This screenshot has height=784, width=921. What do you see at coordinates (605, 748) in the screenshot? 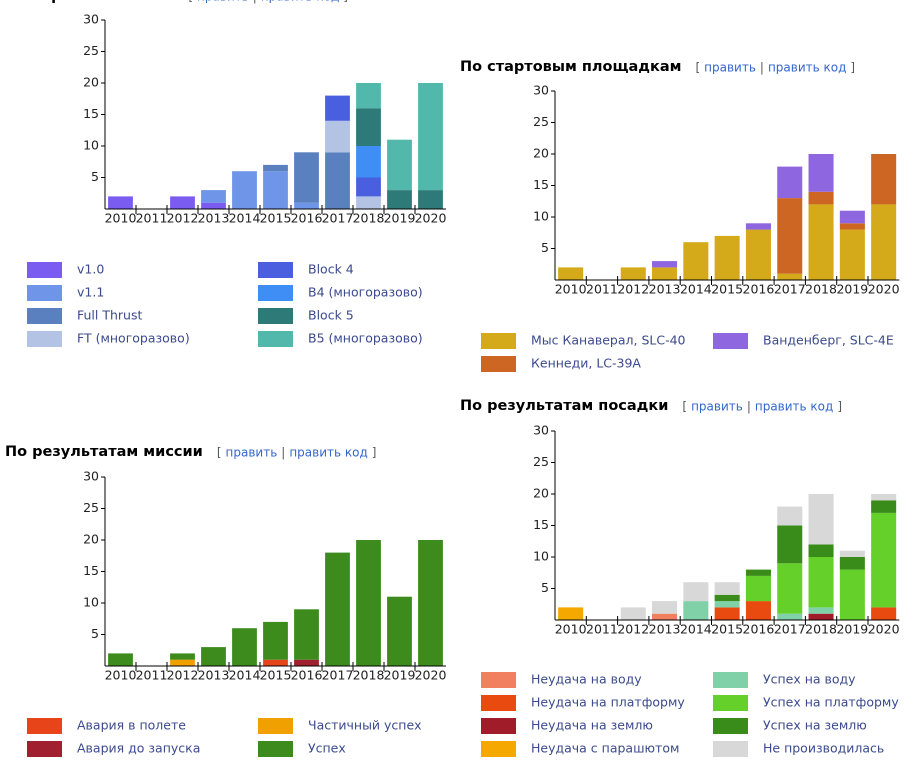
I see `legend-label: Неудача с парашютом` at bounding box center [605, 748].